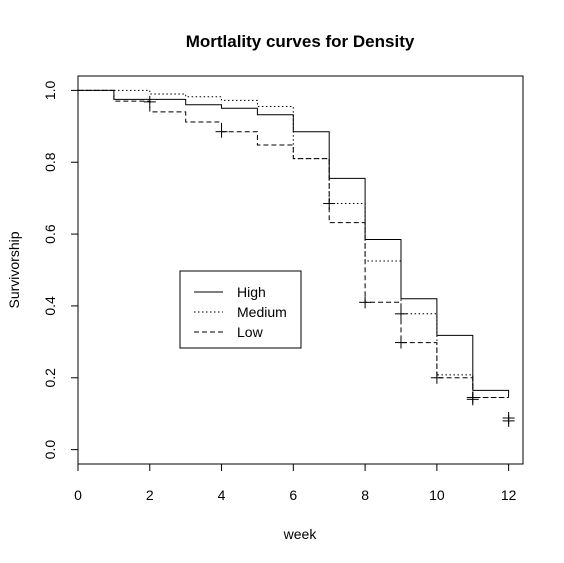 Image resolution: width=564 pixels, height=563 pixels. What do you see at coordinates (50, 90) in the screenshot?
I see `y-tick-label: 1.0` at bounding box center [50, 90].